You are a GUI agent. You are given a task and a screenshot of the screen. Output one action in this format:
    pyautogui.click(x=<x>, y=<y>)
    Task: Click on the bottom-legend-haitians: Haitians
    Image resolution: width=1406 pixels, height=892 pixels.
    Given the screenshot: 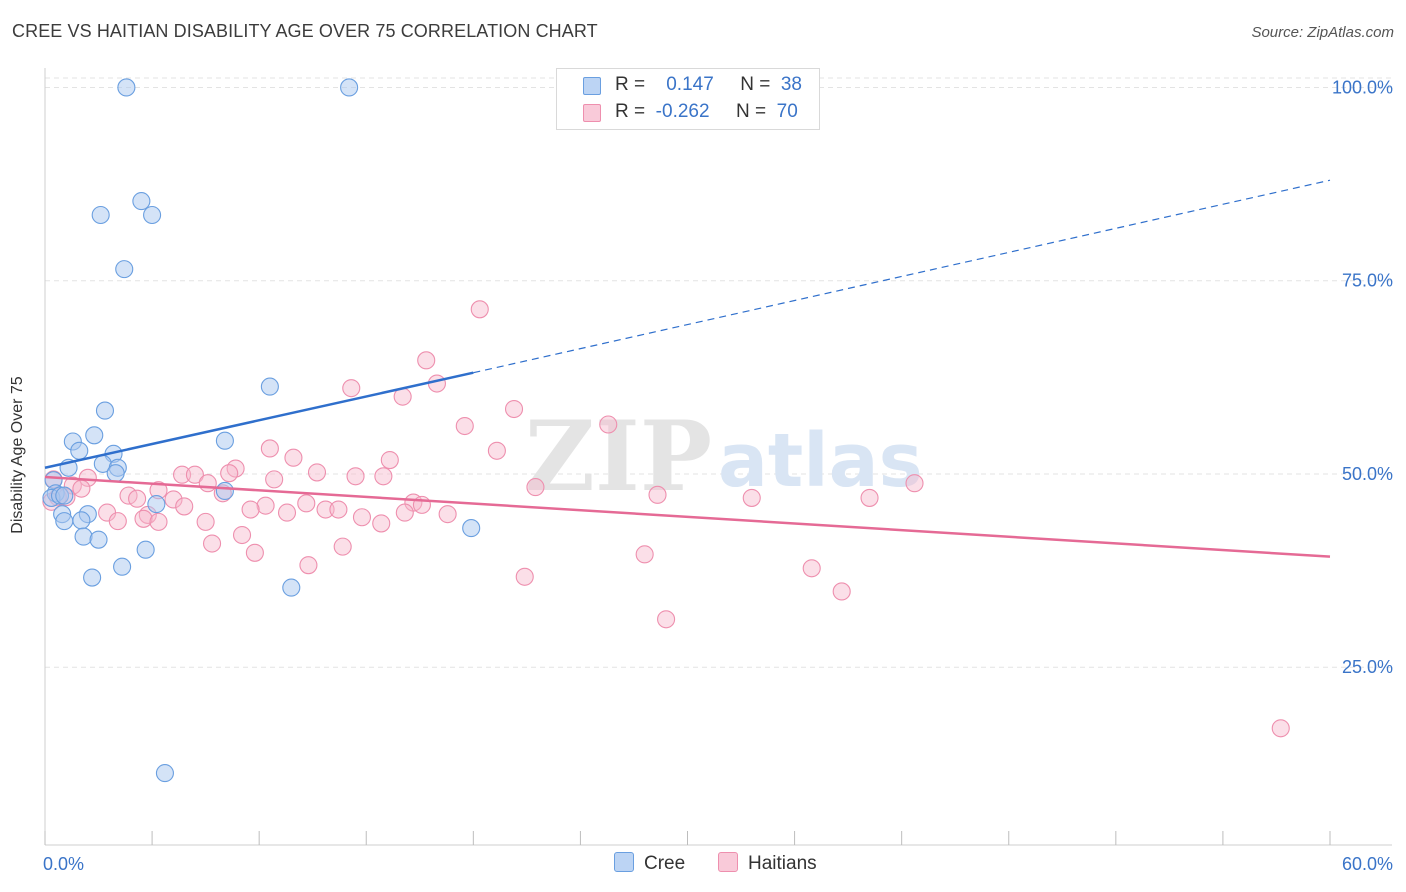 What is the action you would take?
    pyautogui.click(x=767, y=863)
    